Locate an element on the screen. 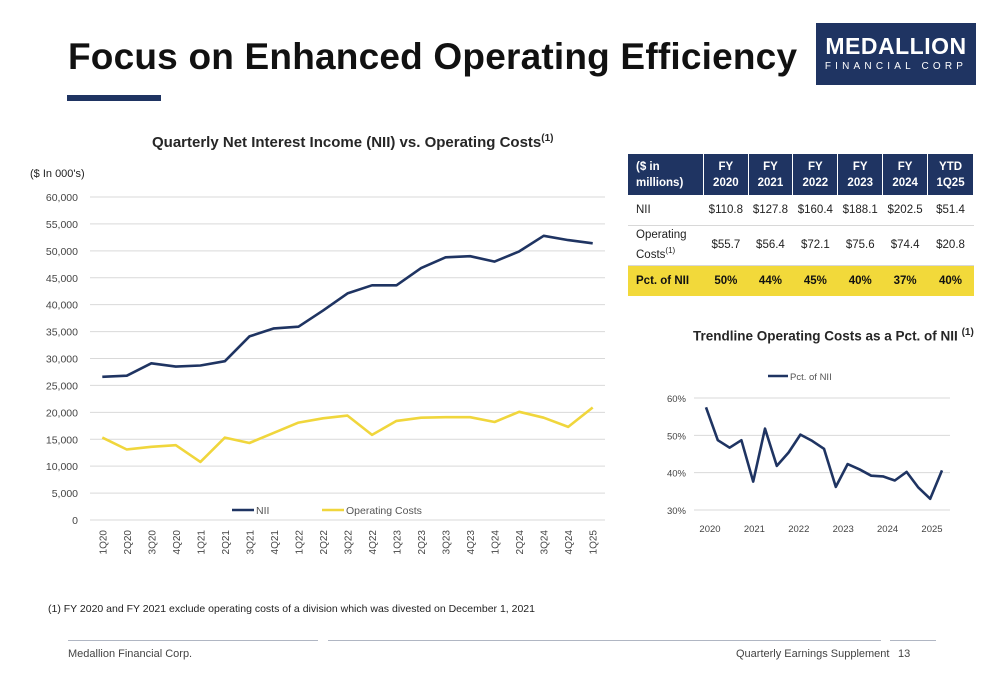 This screenshot has width=1000, height=685. y-tick-label: 35,000 is located at coordinates (62, 333).